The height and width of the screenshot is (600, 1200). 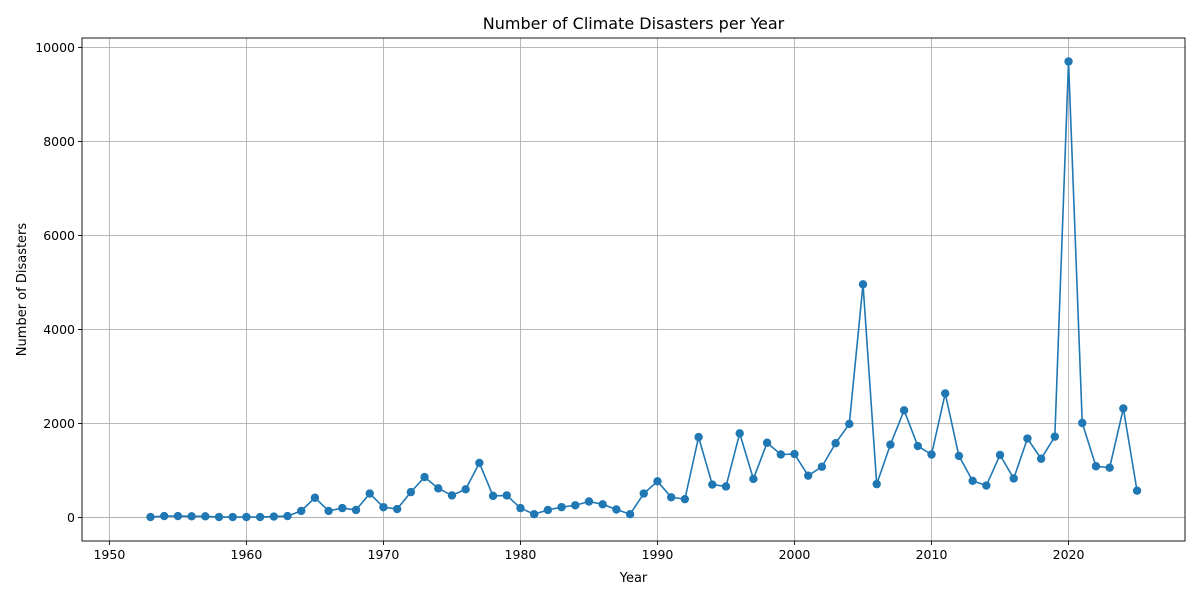 I want to click on x-tick-label: 1980, so click(x=521, y=554).